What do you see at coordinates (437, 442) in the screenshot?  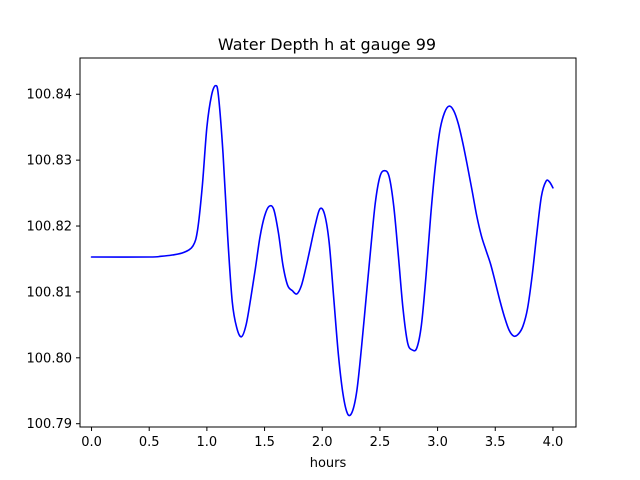 I see `x-tick-label: 3.0` at bounding box center [437, 442].